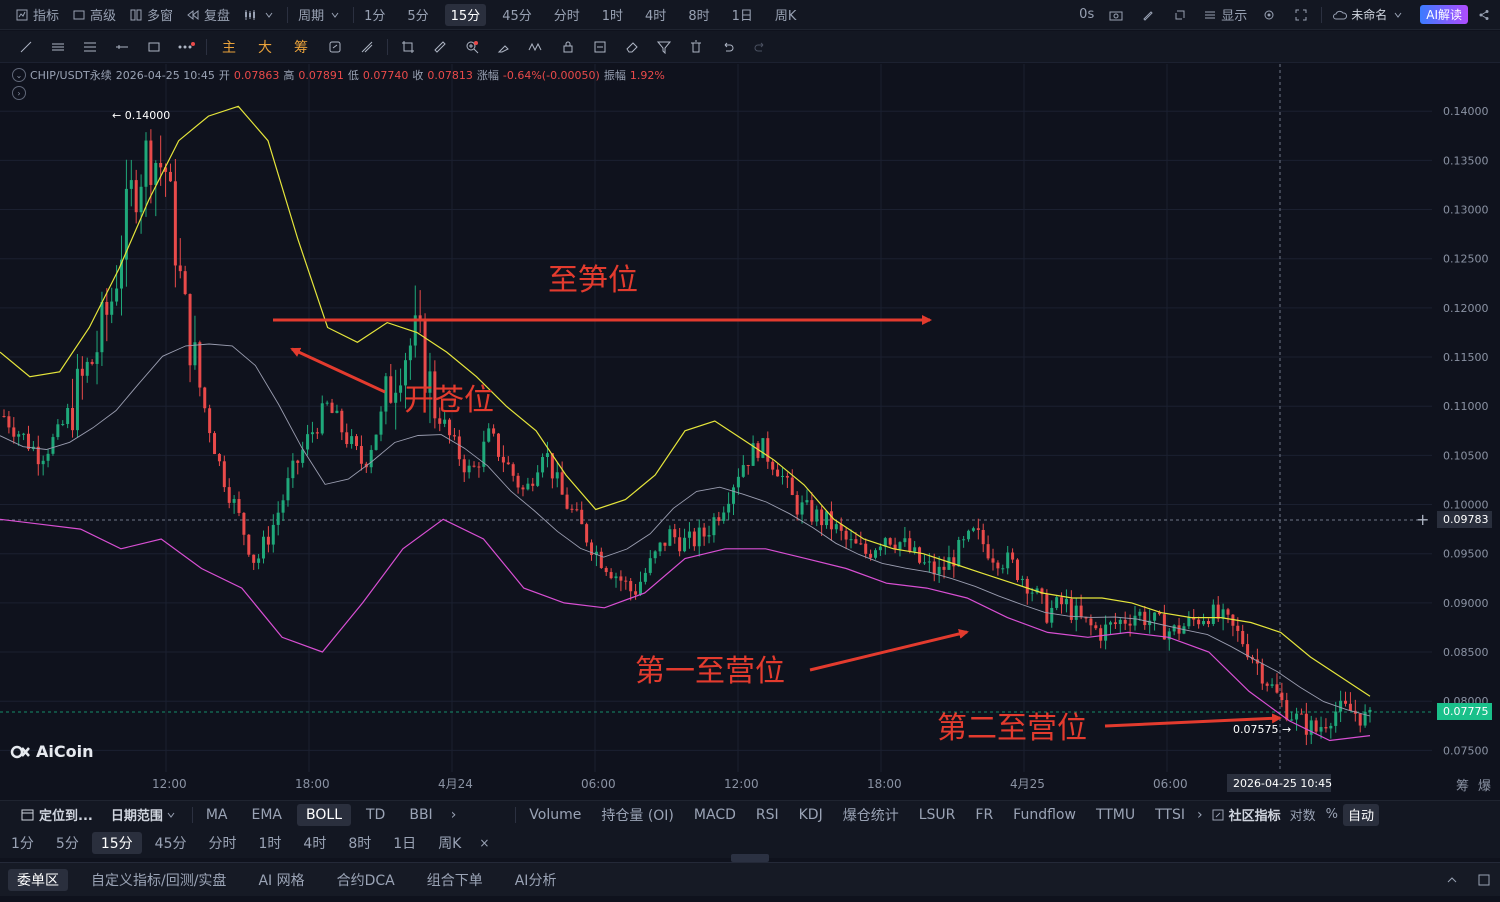 Image resolution: width=1500 pixels, height=902 pixels. I want to click on horizontal-lines-icon, so click(90, 47).